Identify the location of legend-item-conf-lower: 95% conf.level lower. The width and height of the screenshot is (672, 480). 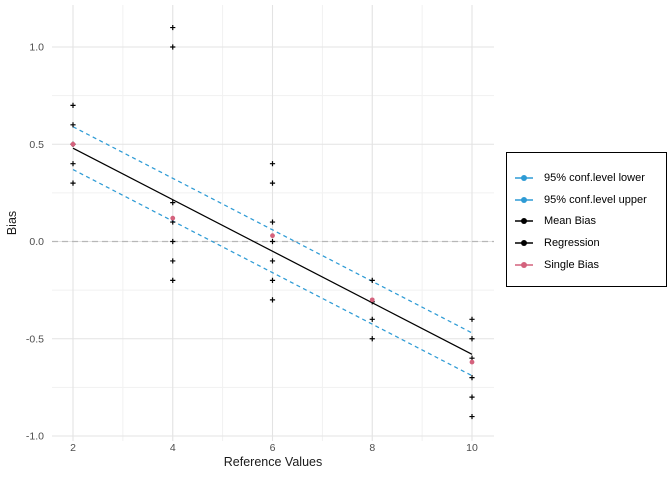
(586, 178).